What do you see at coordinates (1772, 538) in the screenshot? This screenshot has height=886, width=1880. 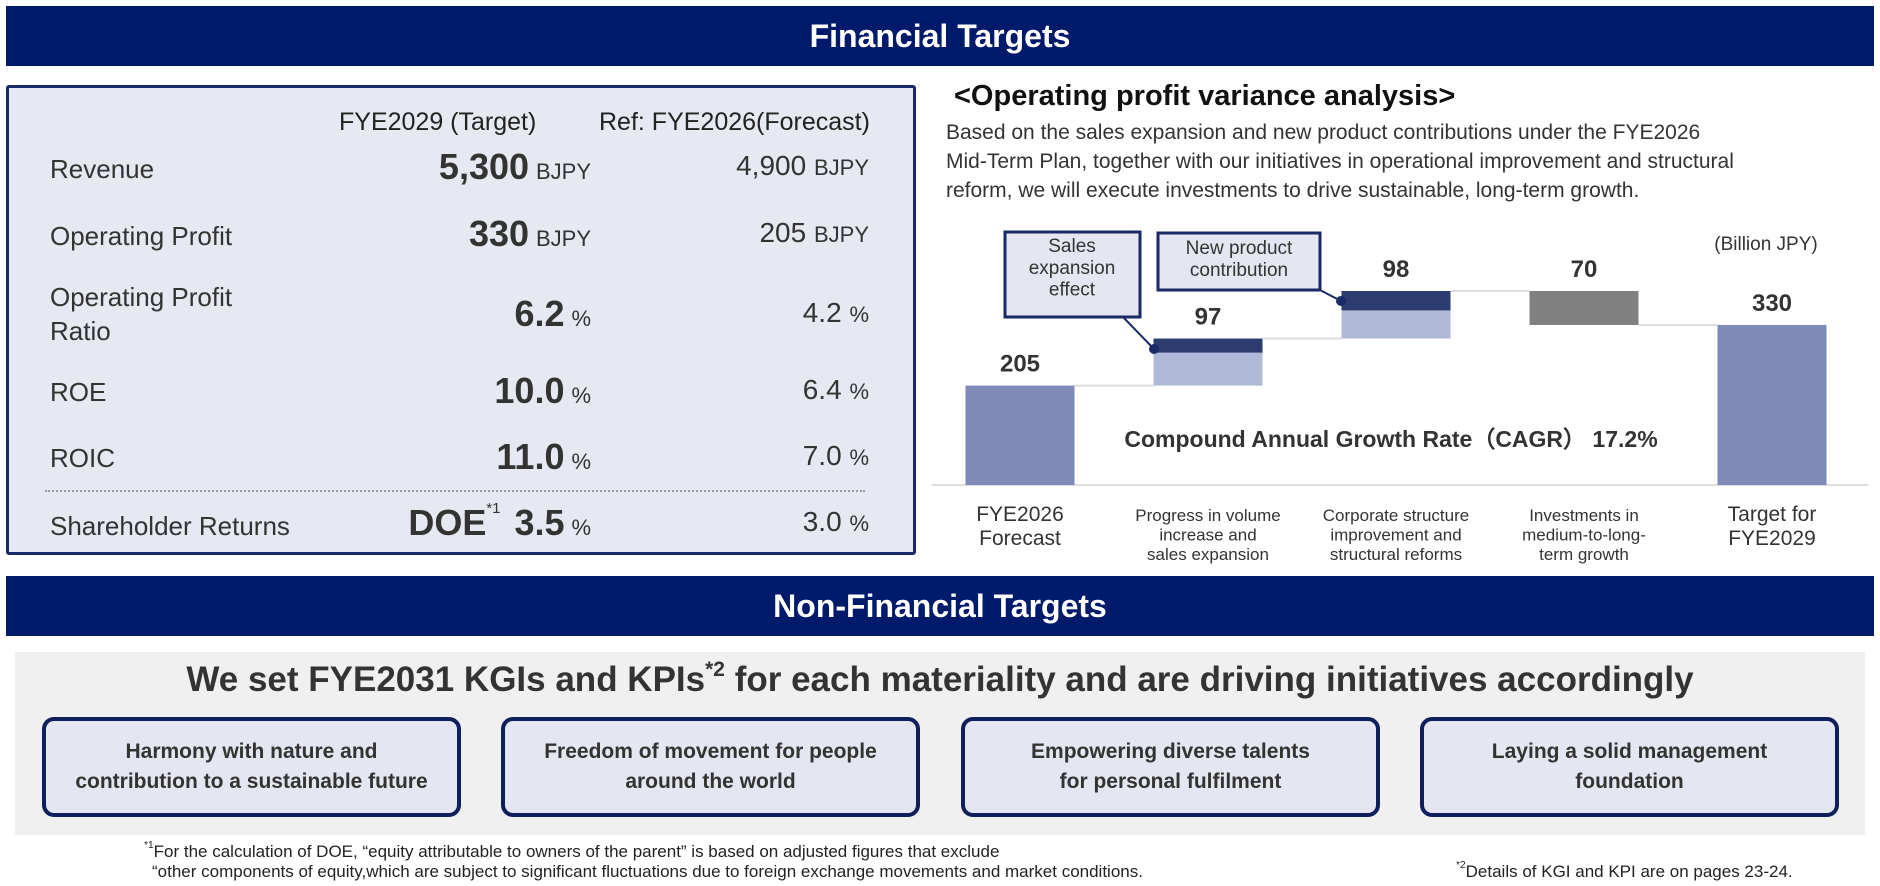 I see `category-label: FYE2029` at bounding box center [1772, 538].